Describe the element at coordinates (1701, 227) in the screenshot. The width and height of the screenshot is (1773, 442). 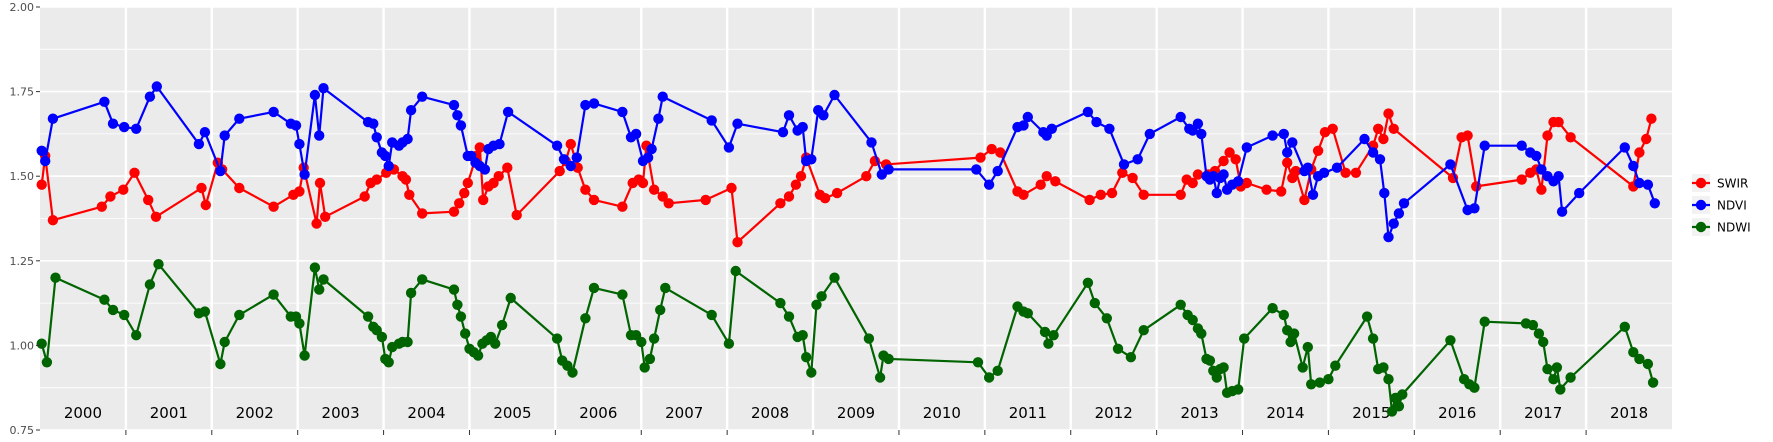
I see `legend-key-point` at that location.